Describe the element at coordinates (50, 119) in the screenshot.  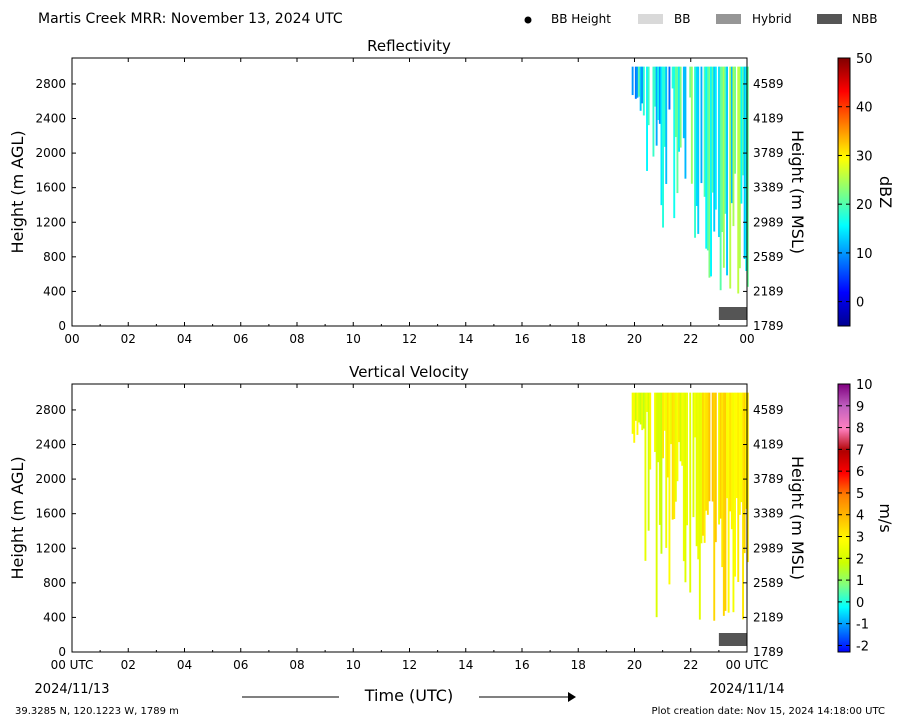
I see `y-tick-label: 2400` at that location.